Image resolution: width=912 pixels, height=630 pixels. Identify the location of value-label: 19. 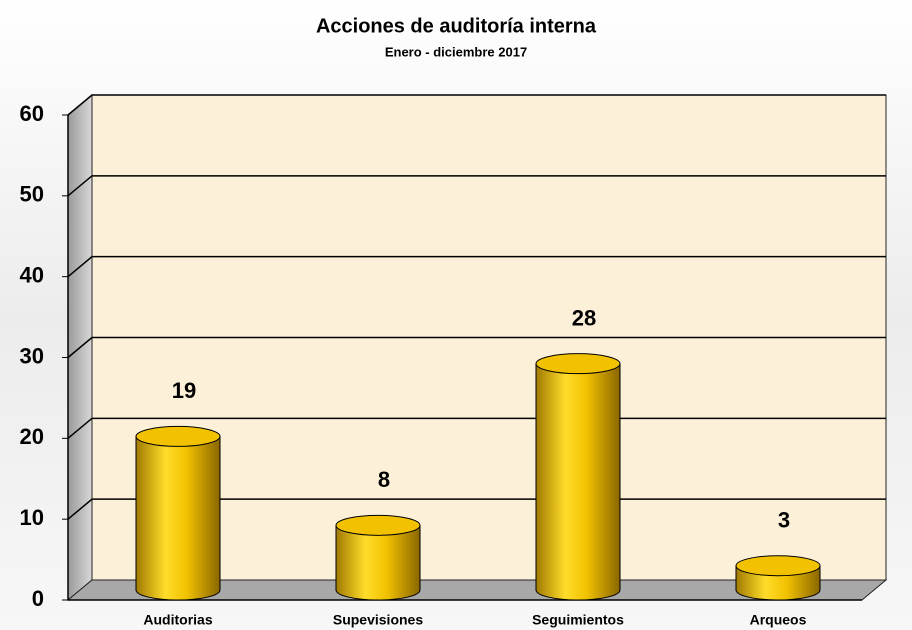
(184, 390).